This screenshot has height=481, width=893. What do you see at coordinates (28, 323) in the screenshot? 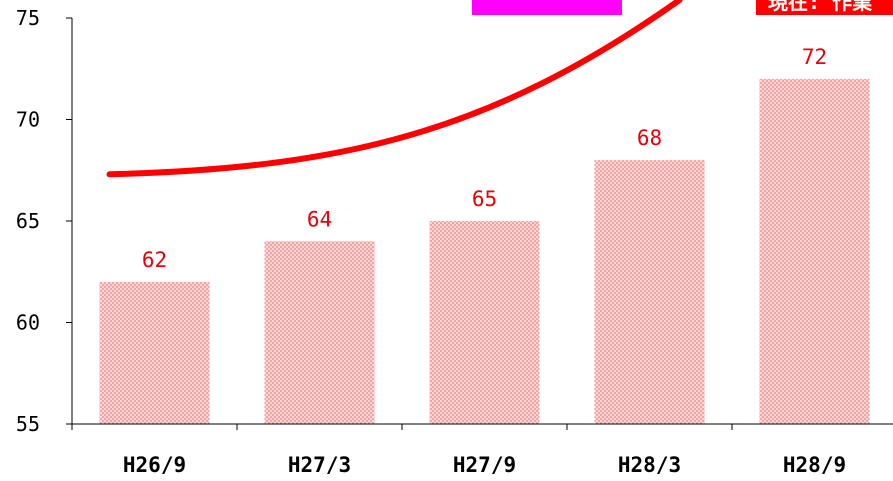
I see `y-tick-label-60: 60` at bounding box center [28, 323].